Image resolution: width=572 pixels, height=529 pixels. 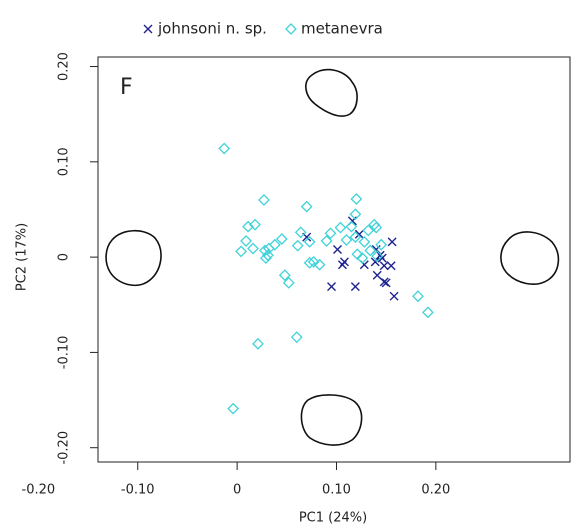 What do you see at coordinates (237, 490) in the screenshot?
I see `x-tick-label: 0` at bounding box center [237, 490].